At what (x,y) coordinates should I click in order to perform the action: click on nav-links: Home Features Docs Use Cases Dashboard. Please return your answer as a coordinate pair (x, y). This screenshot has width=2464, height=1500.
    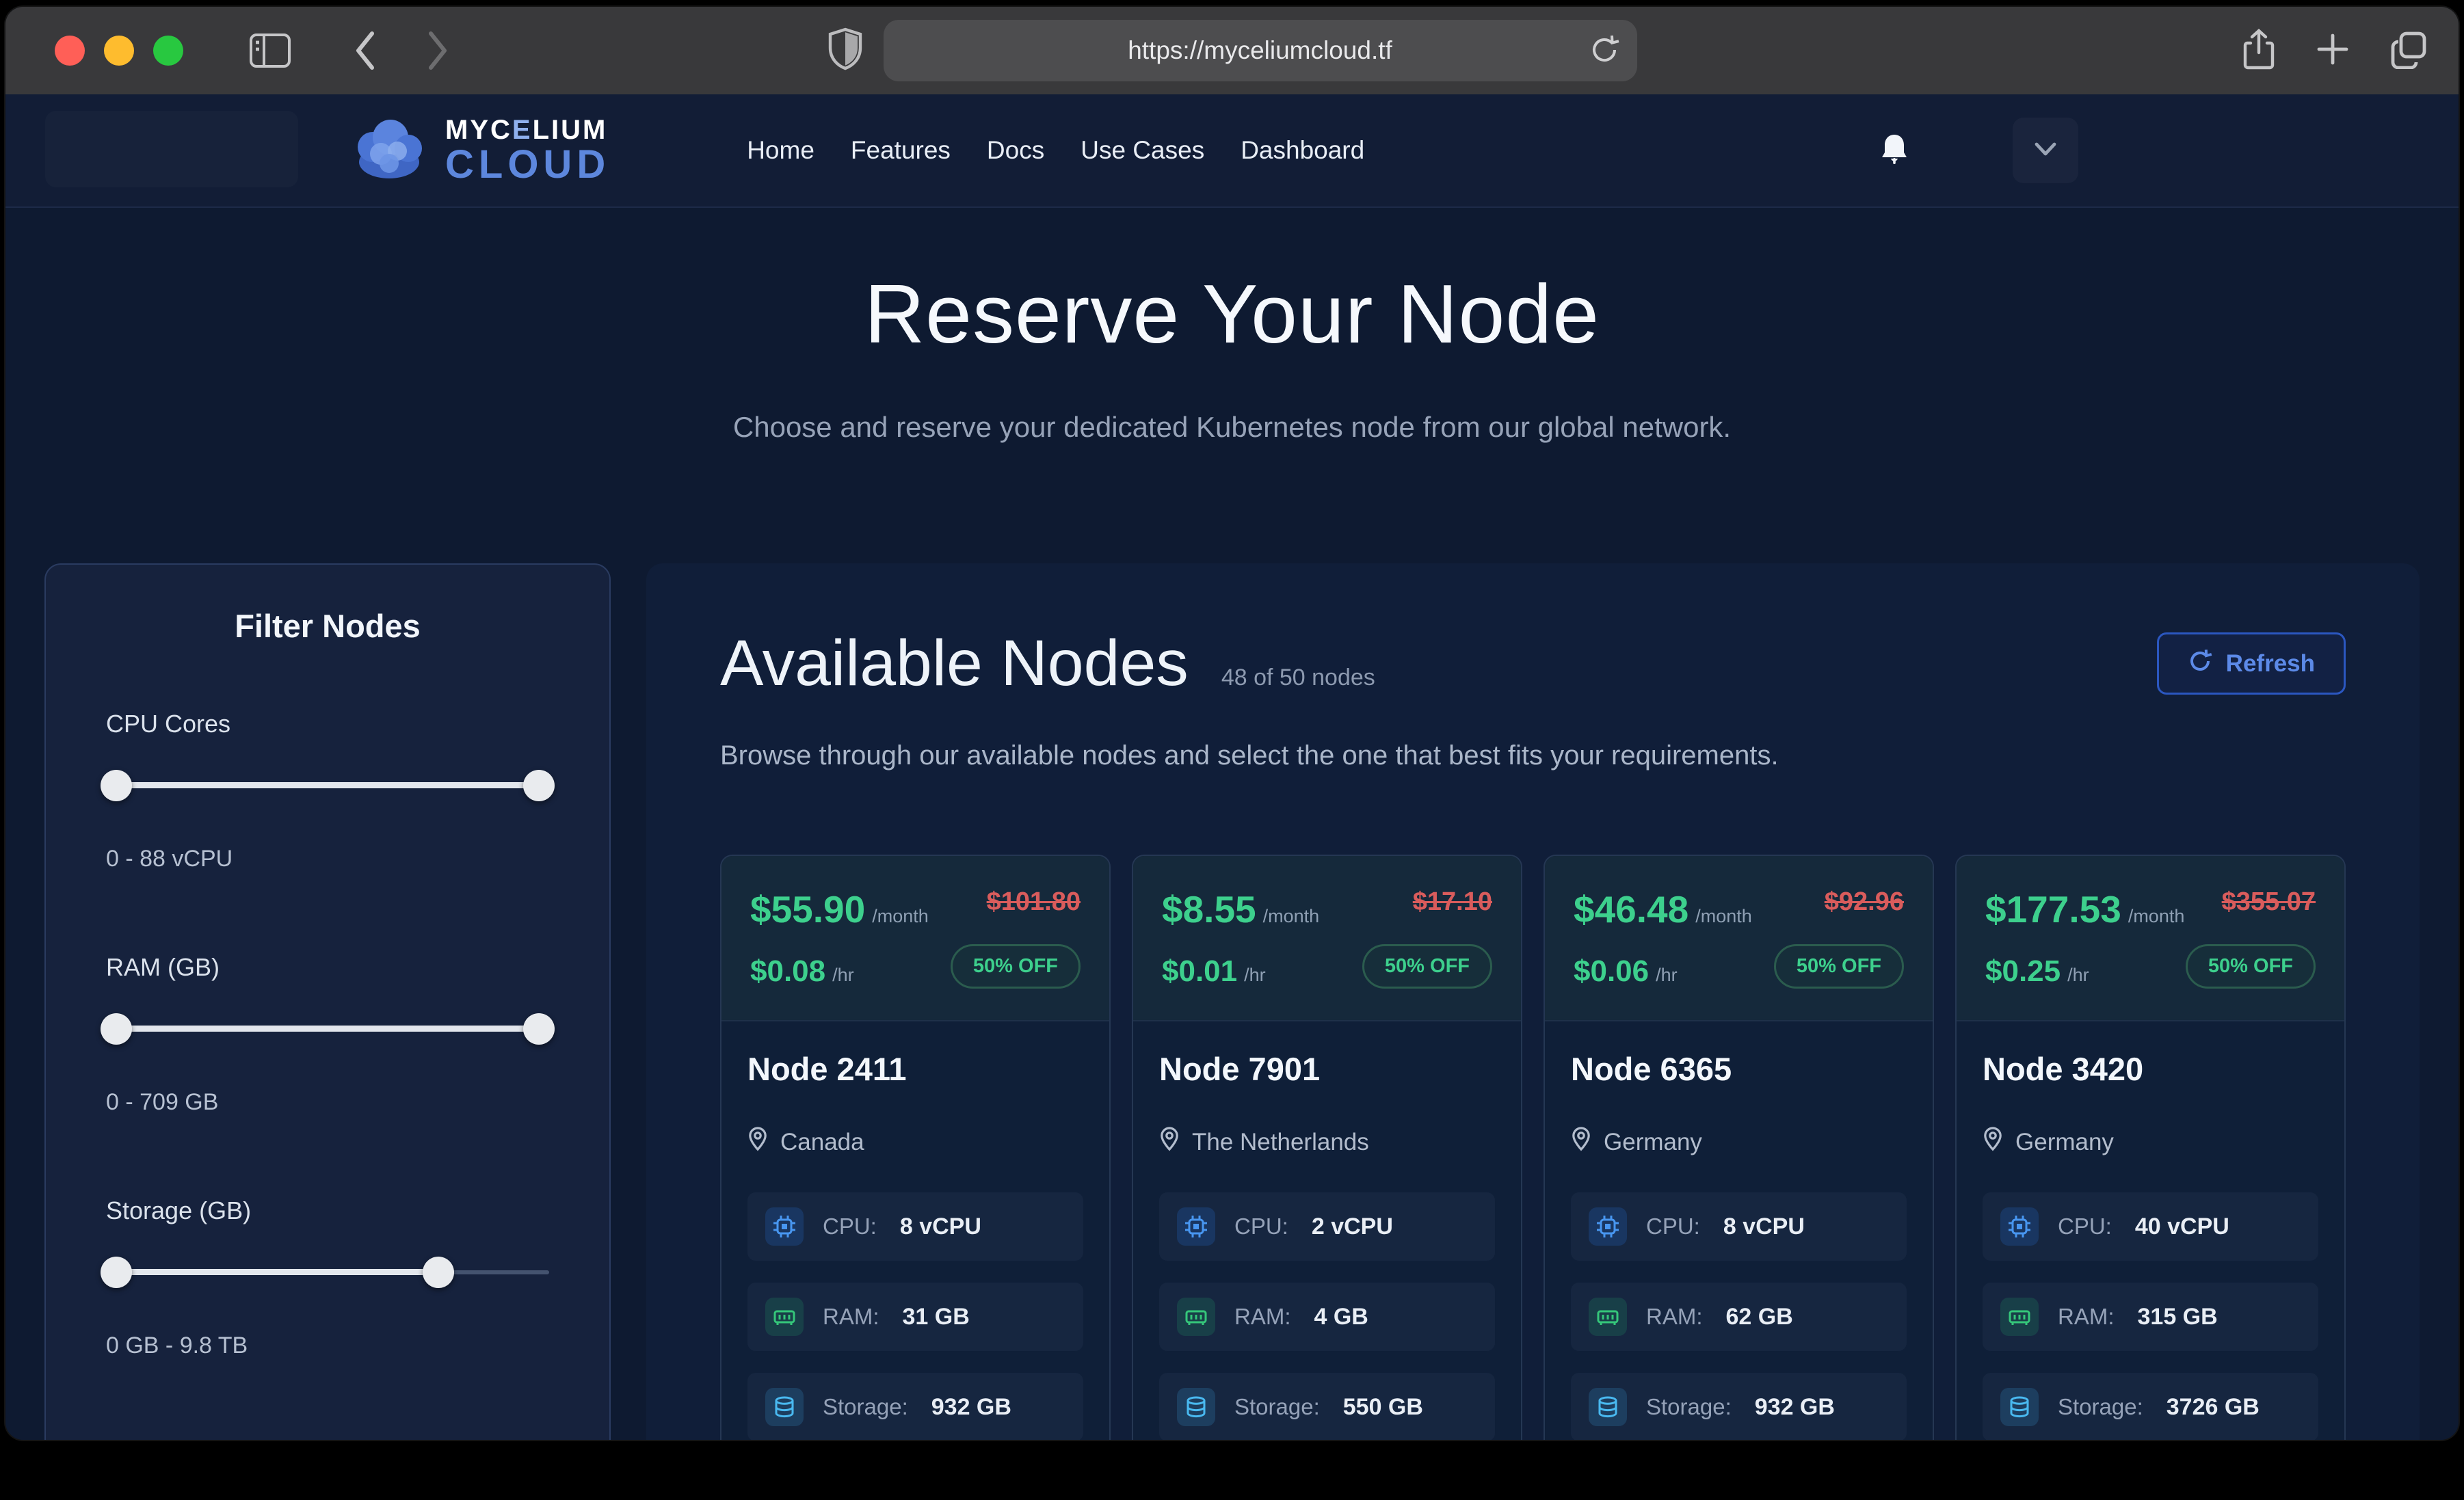
    Looking at the image, I should click on (1055, 150).